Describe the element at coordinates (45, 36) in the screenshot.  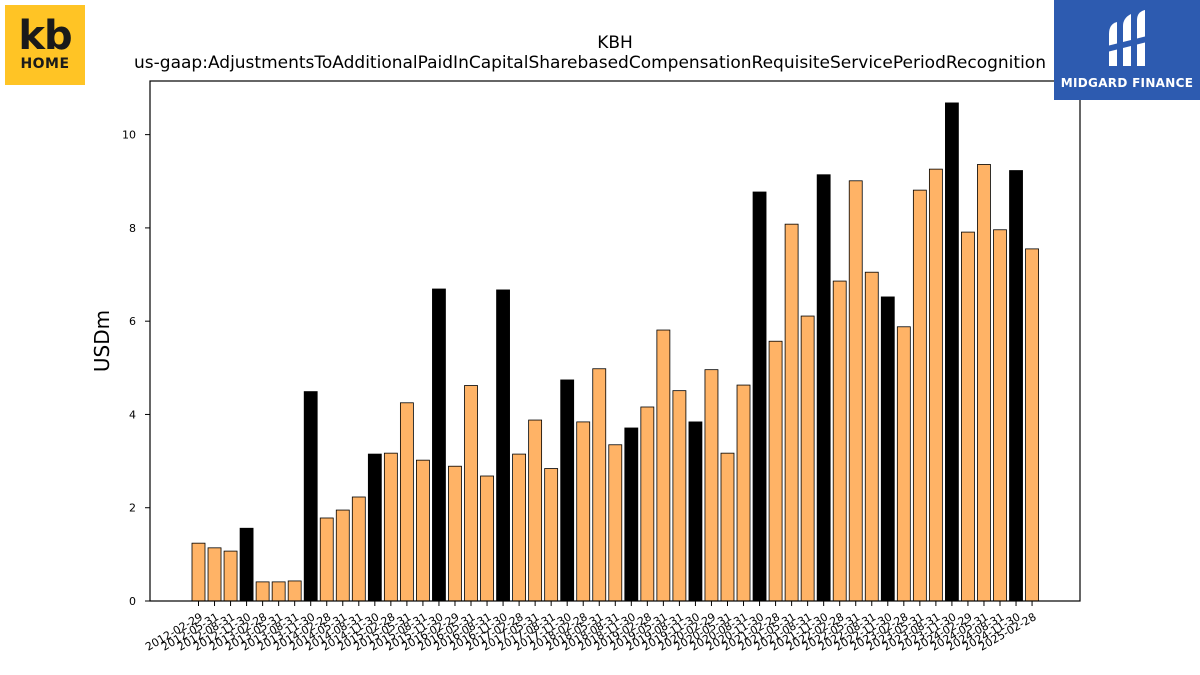
I see `kb-logo-mark: kb` at that location.